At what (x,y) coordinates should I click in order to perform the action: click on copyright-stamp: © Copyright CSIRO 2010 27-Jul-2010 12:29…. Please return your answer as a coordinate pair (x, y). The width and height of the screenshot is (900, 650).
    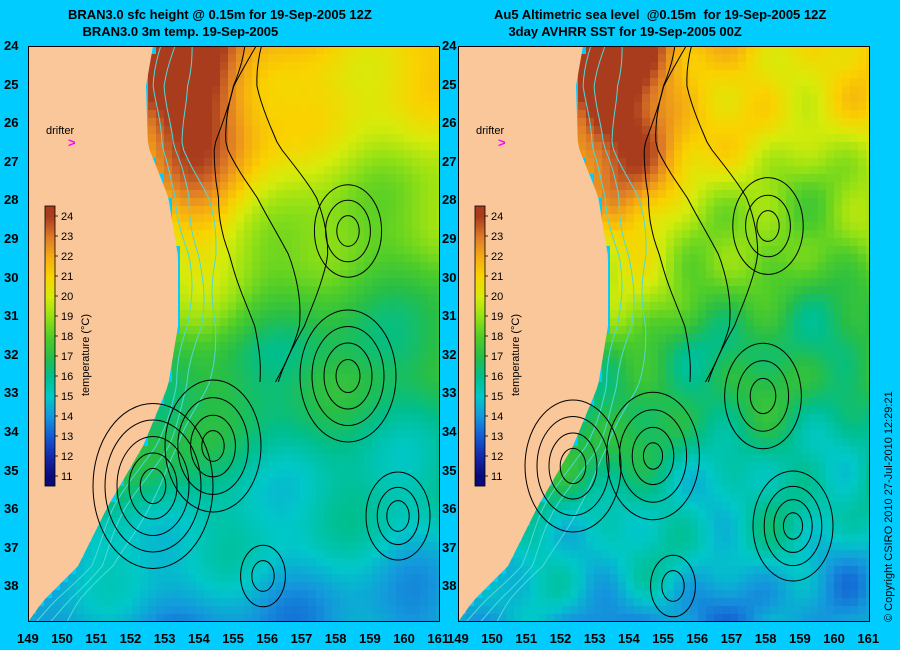
    Looking at the image, I should click on (889, 506).